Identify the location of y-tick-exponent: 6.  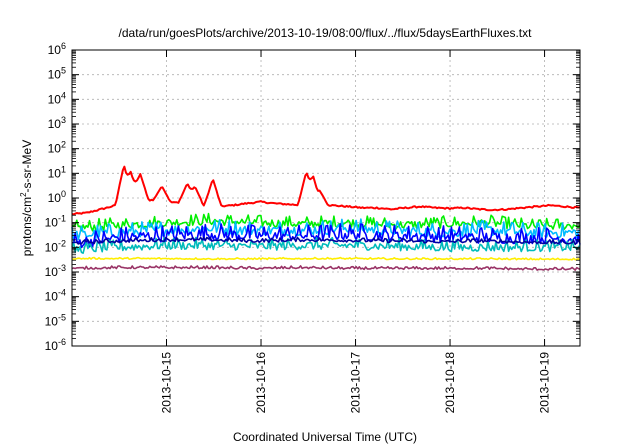
(63, 46).